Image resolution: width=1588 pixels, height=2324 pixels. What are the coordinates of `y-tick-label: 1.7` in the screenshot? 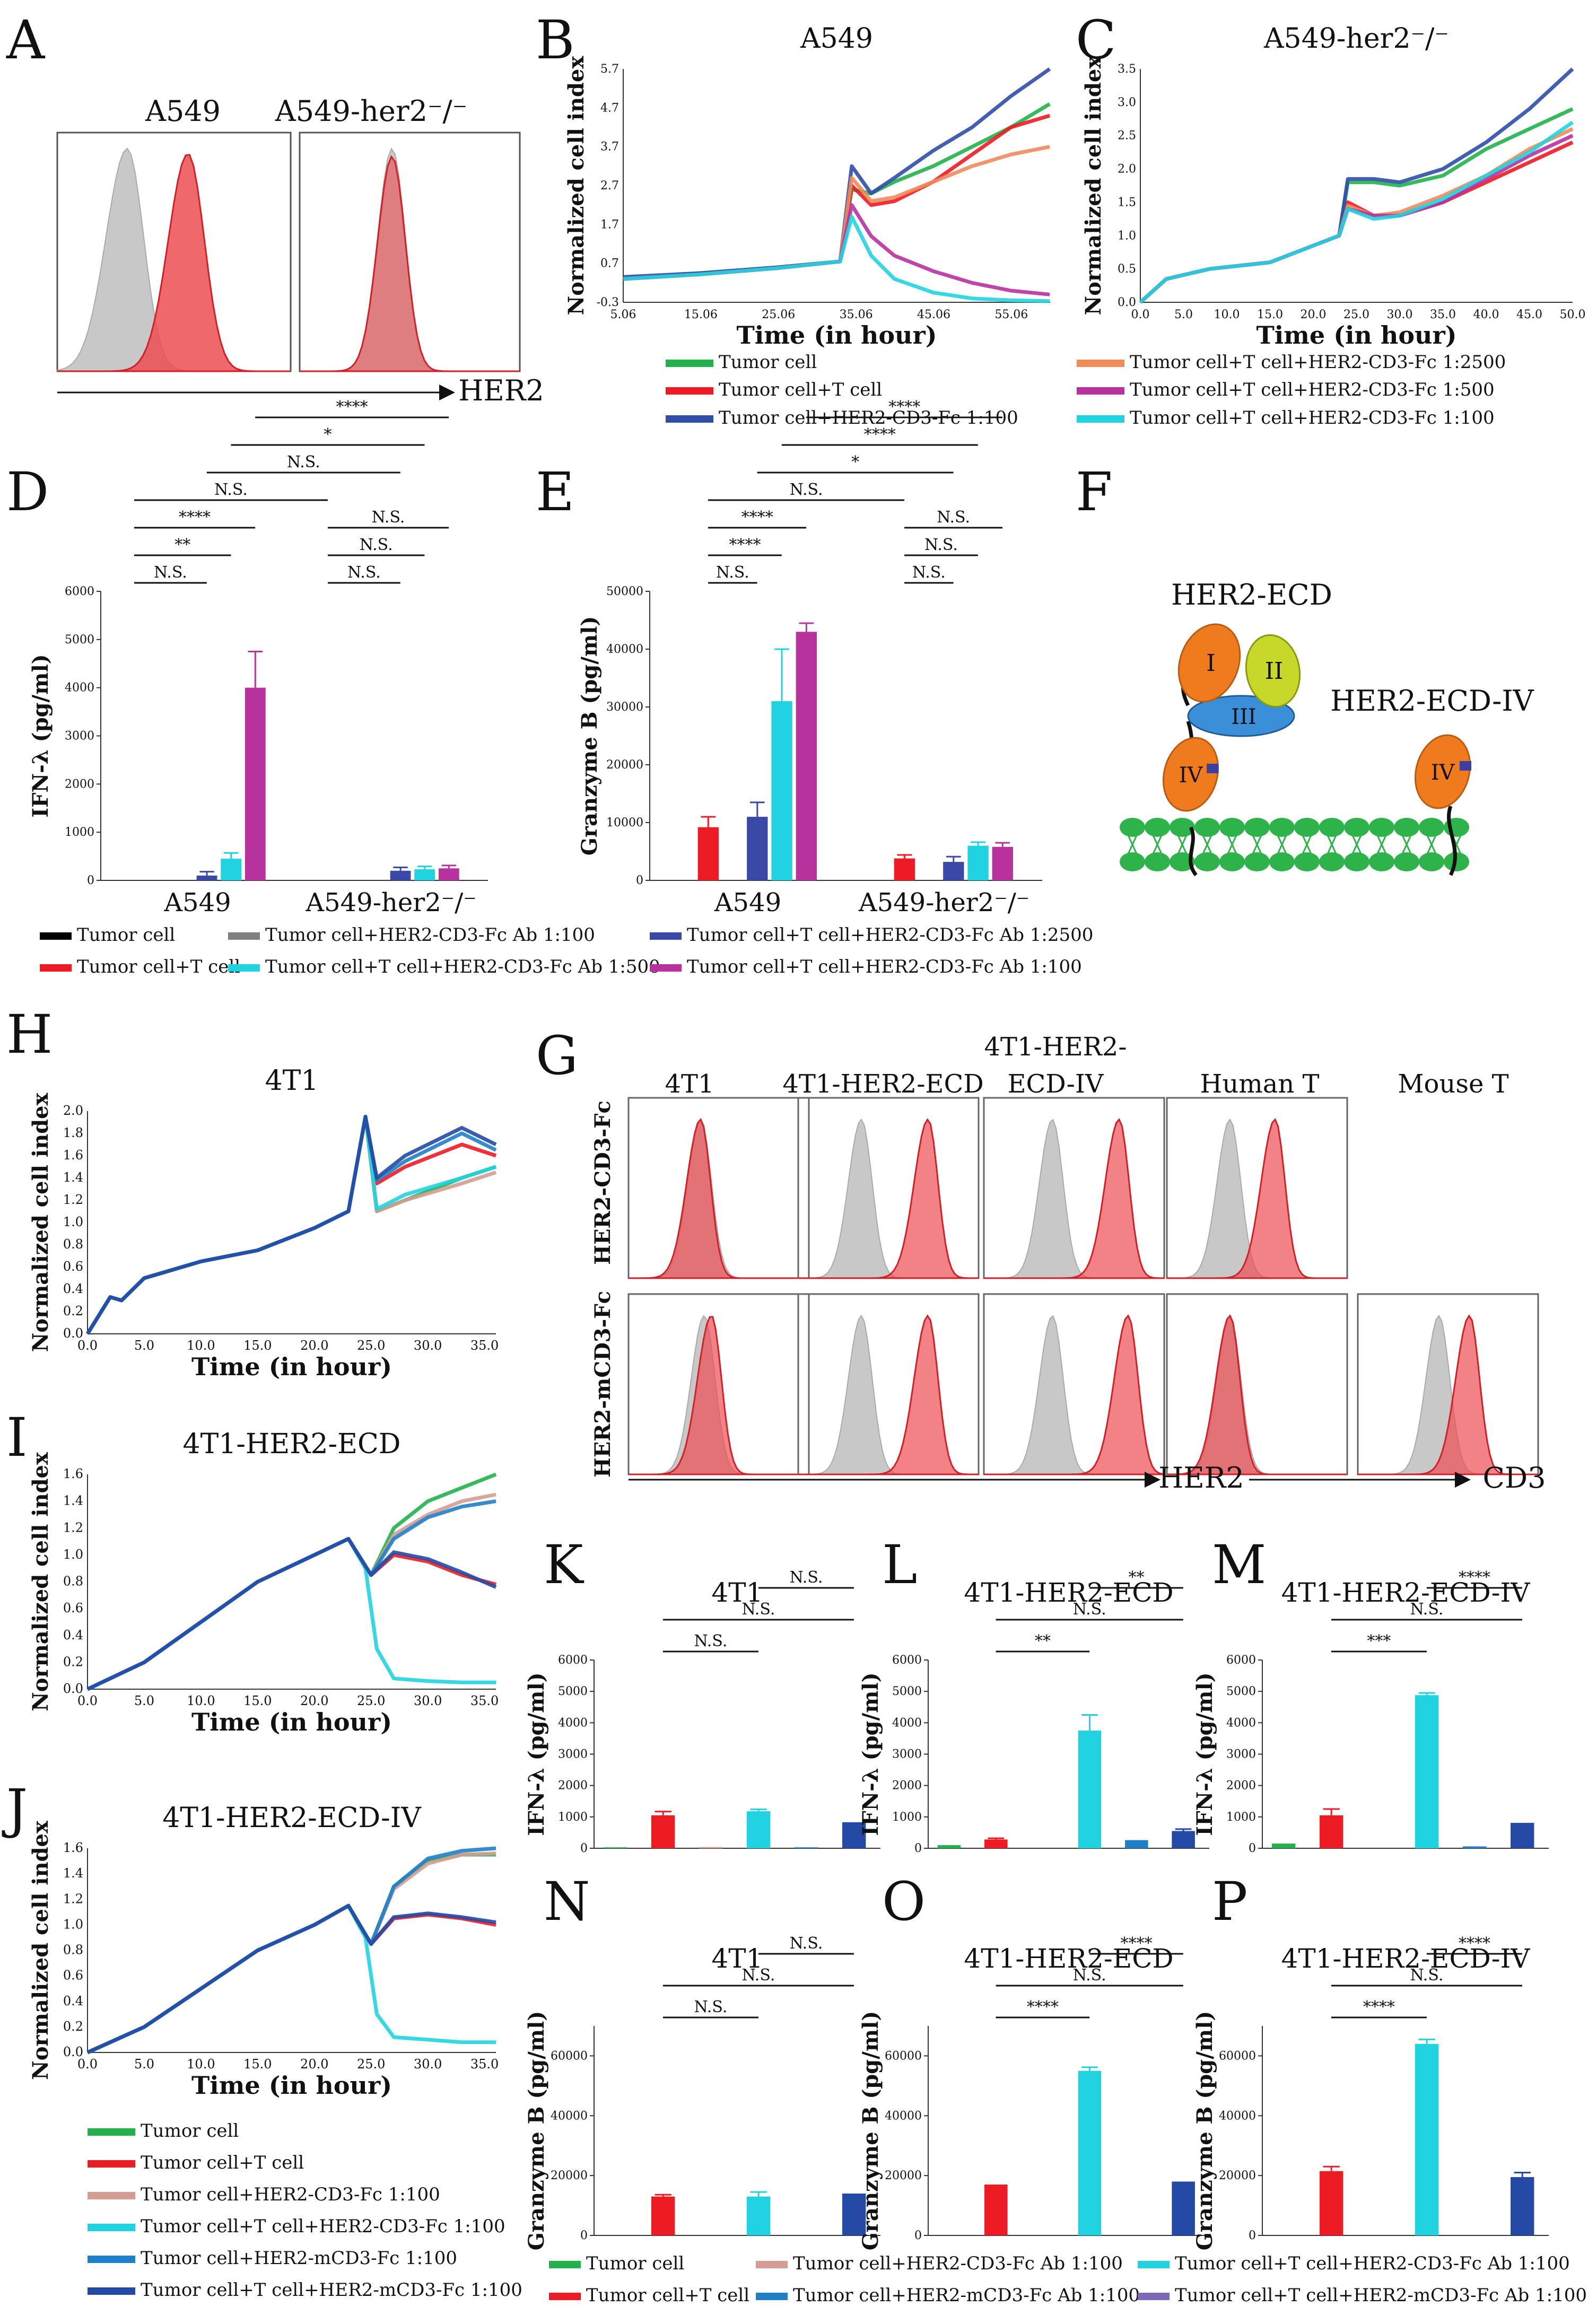 It's located at (610, 224).